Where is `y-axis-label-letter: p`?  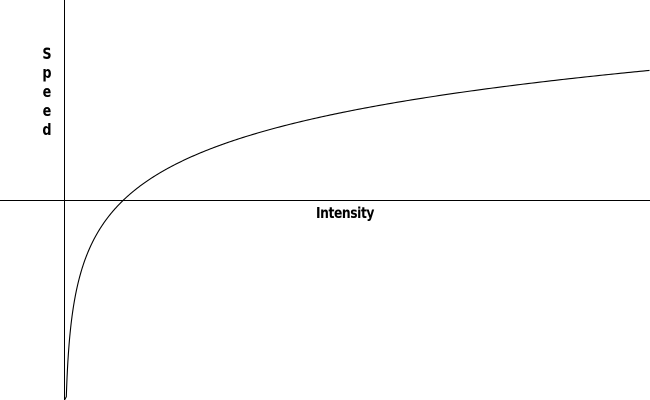 y-axis-label-letter: p is located at coordinates (47, 72).